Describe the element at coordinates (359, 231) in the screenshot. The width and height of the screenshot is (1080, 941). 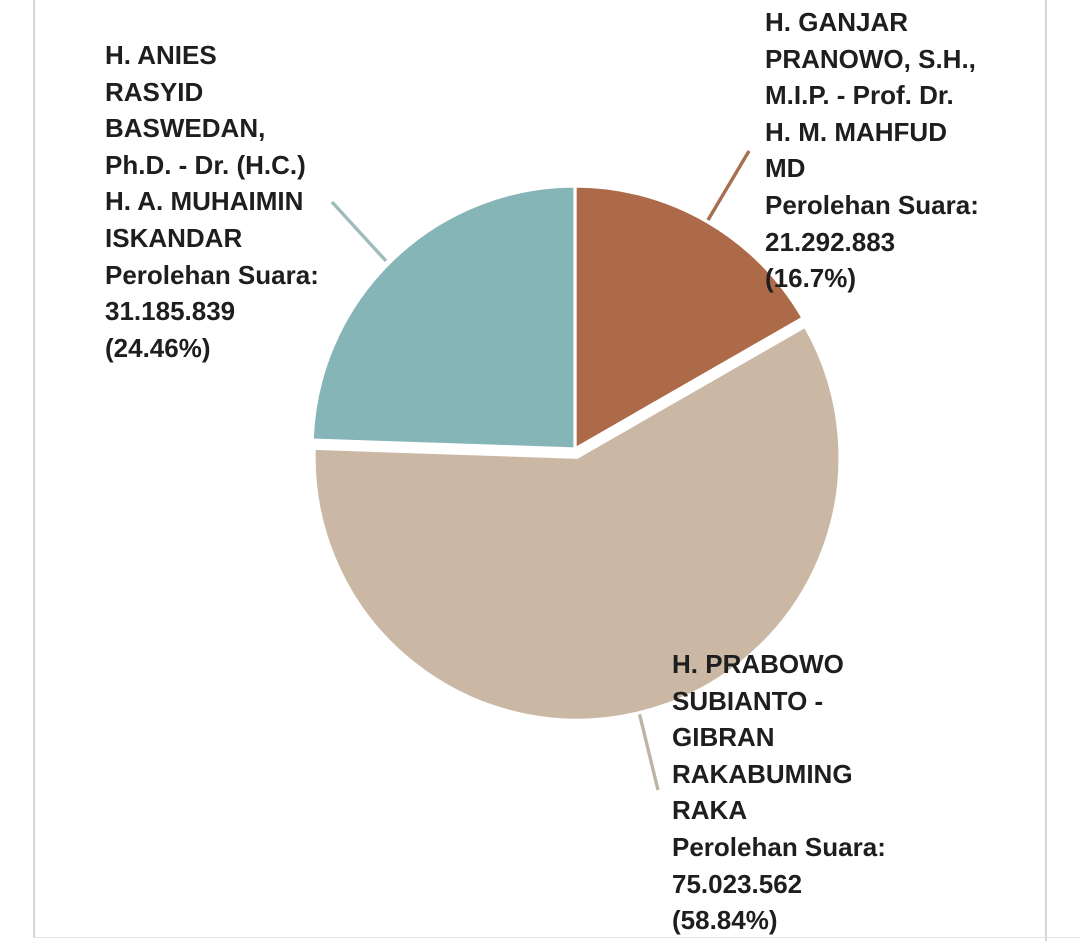
I see `callout-line-anies-muhaimin` at that location.